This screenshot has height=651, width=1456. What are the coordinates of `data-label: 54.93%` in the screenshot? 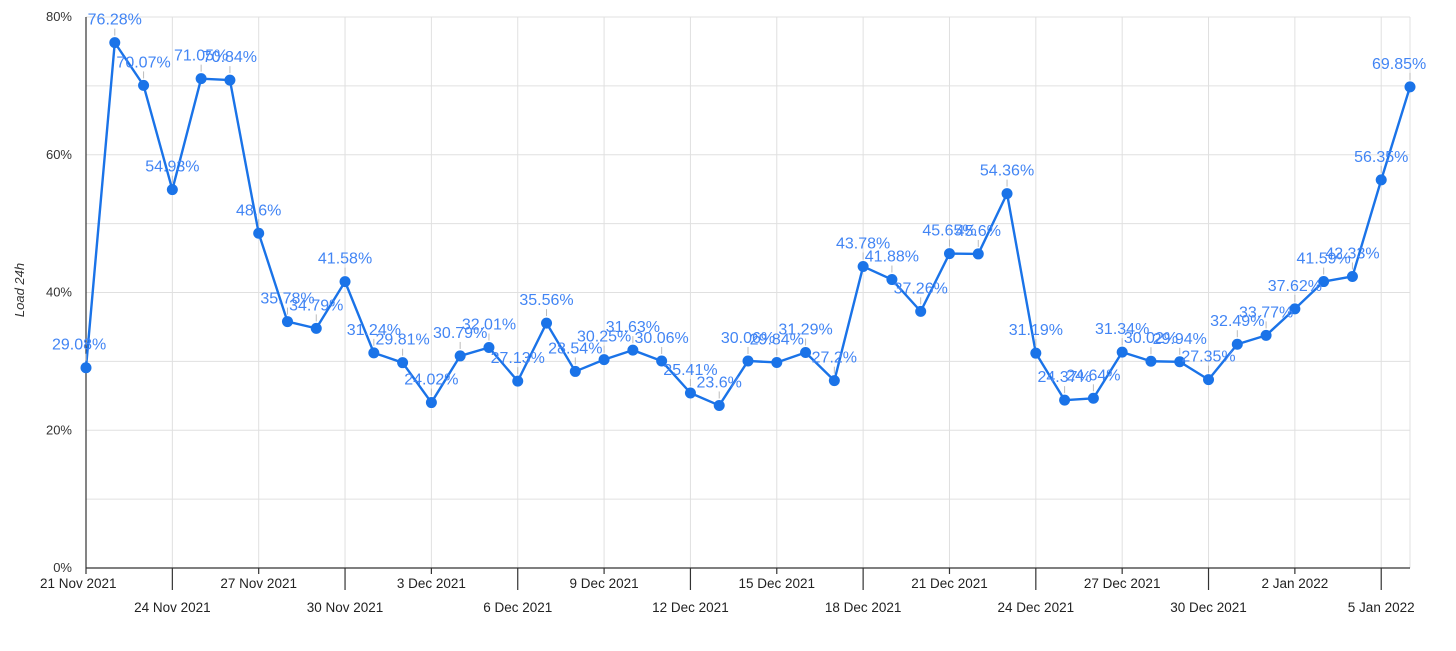 It's located at (172, 167).